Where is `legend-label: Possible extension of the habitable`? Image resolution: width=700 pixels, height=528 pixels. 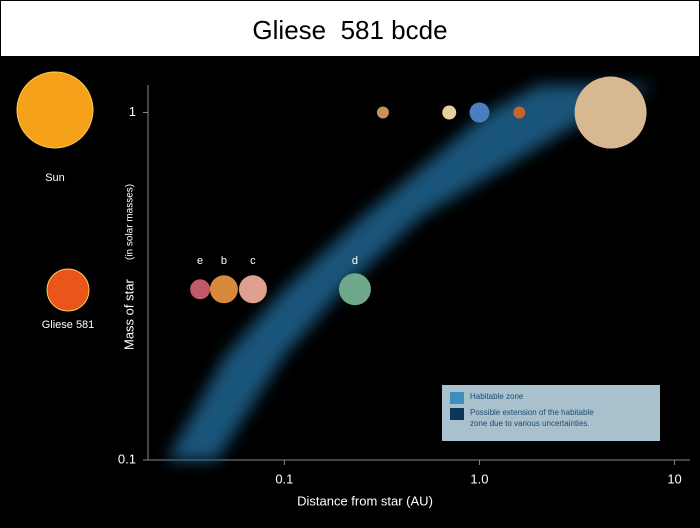 legend-label: Possible extension of the habitable is located at coordinates (532, 412).